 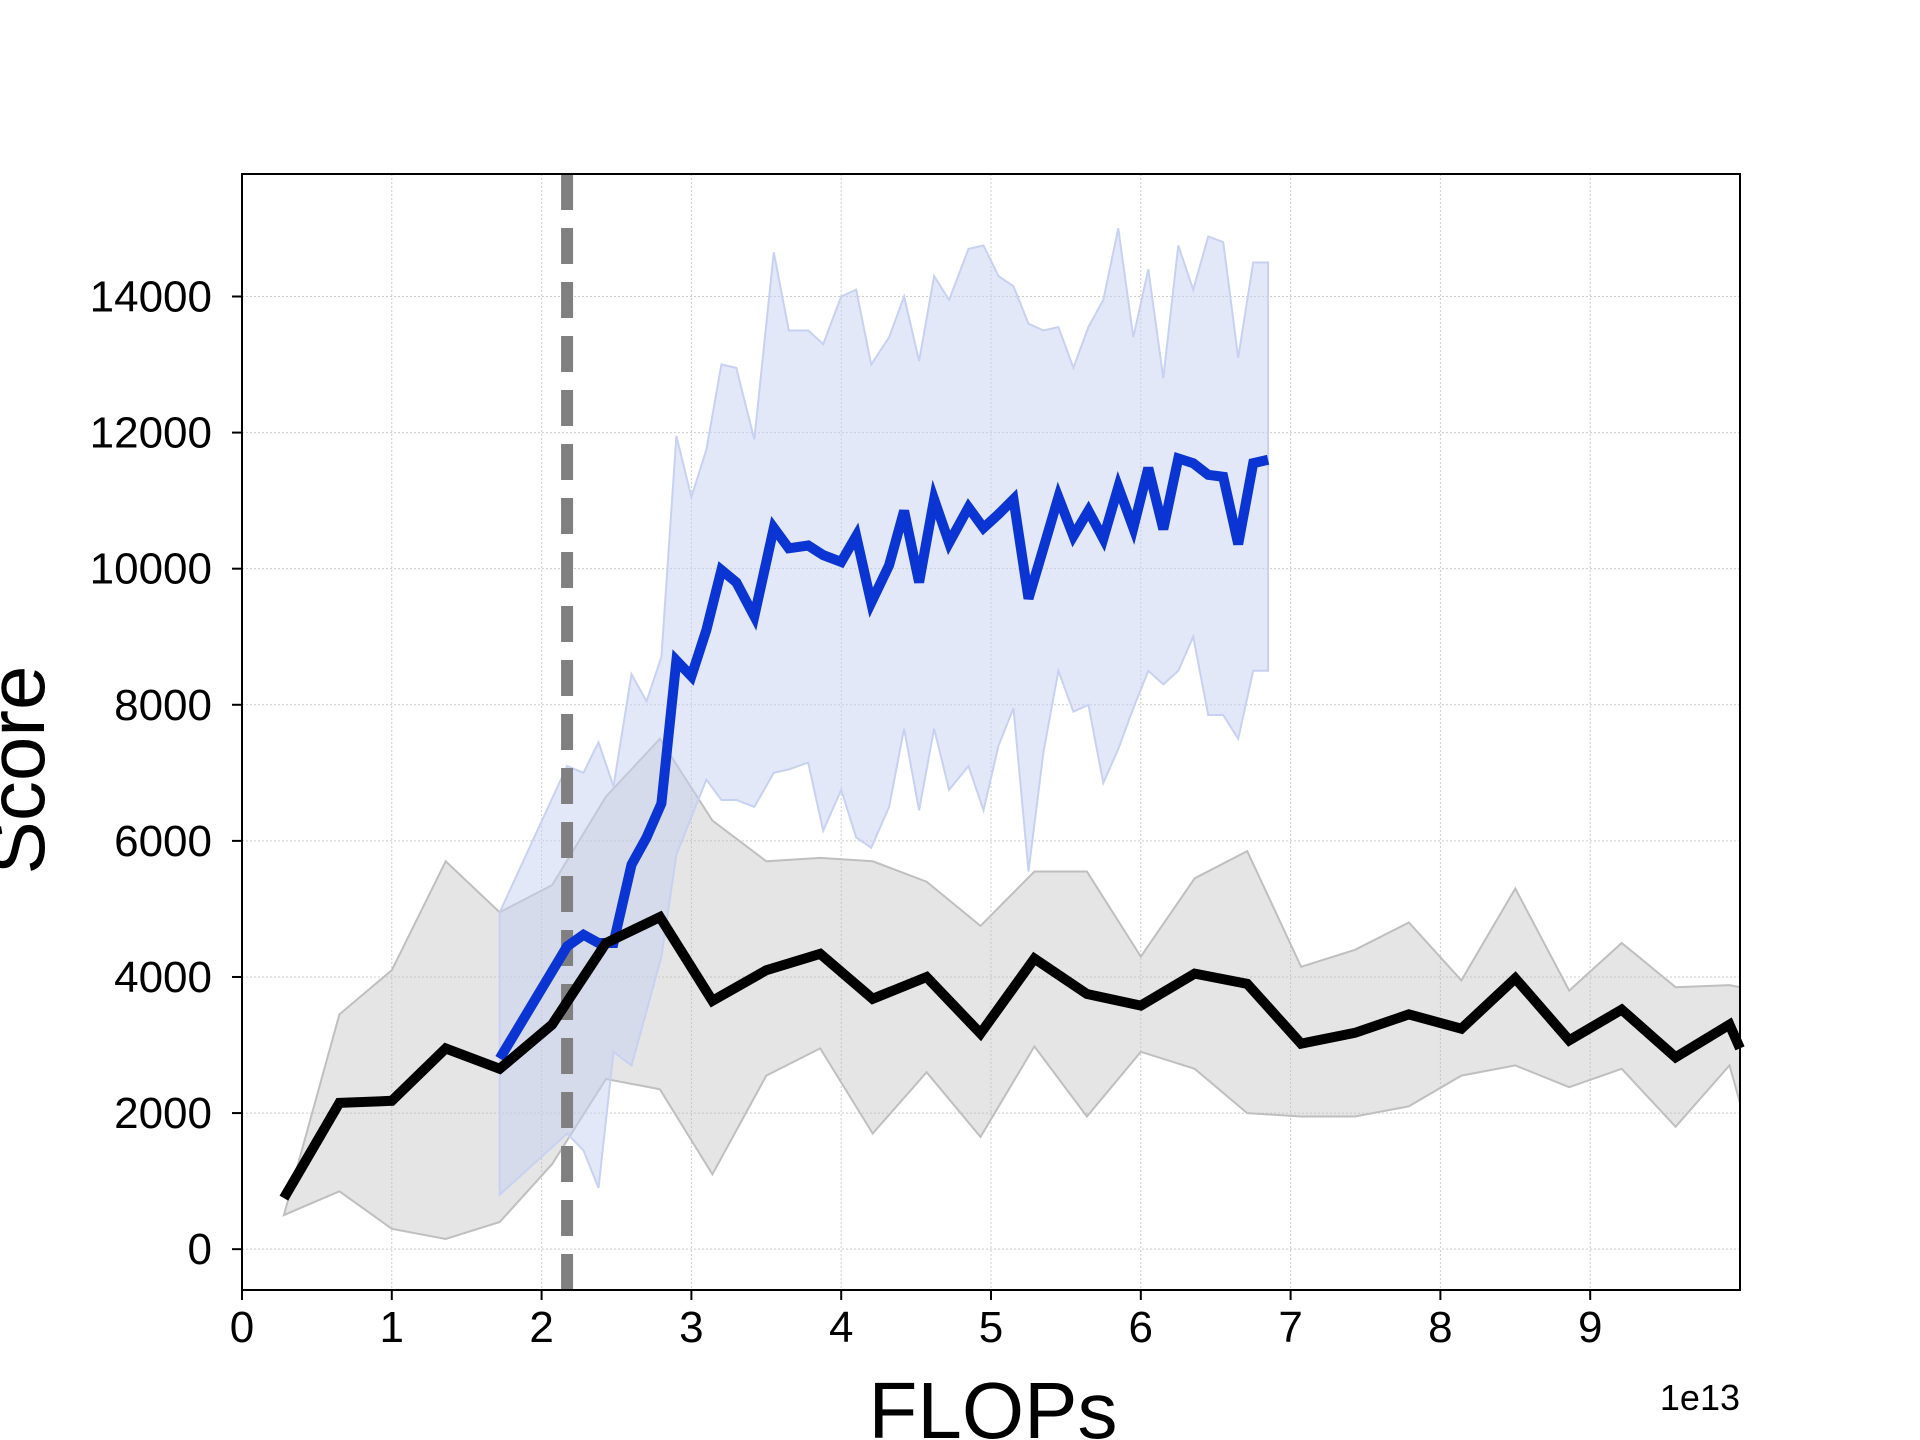 I want to click on y-tick-label: 8000, so click(x=163, y=705).